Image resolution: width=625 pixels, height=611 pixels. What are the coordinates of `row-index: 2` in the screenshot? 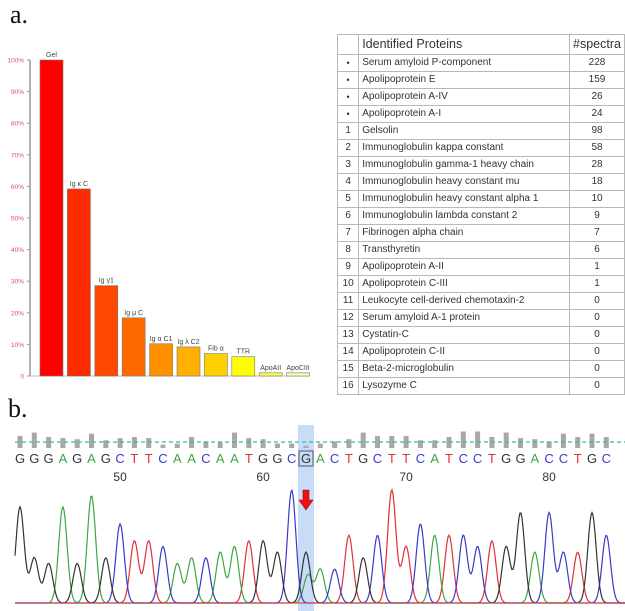 It's located at (348, 148).